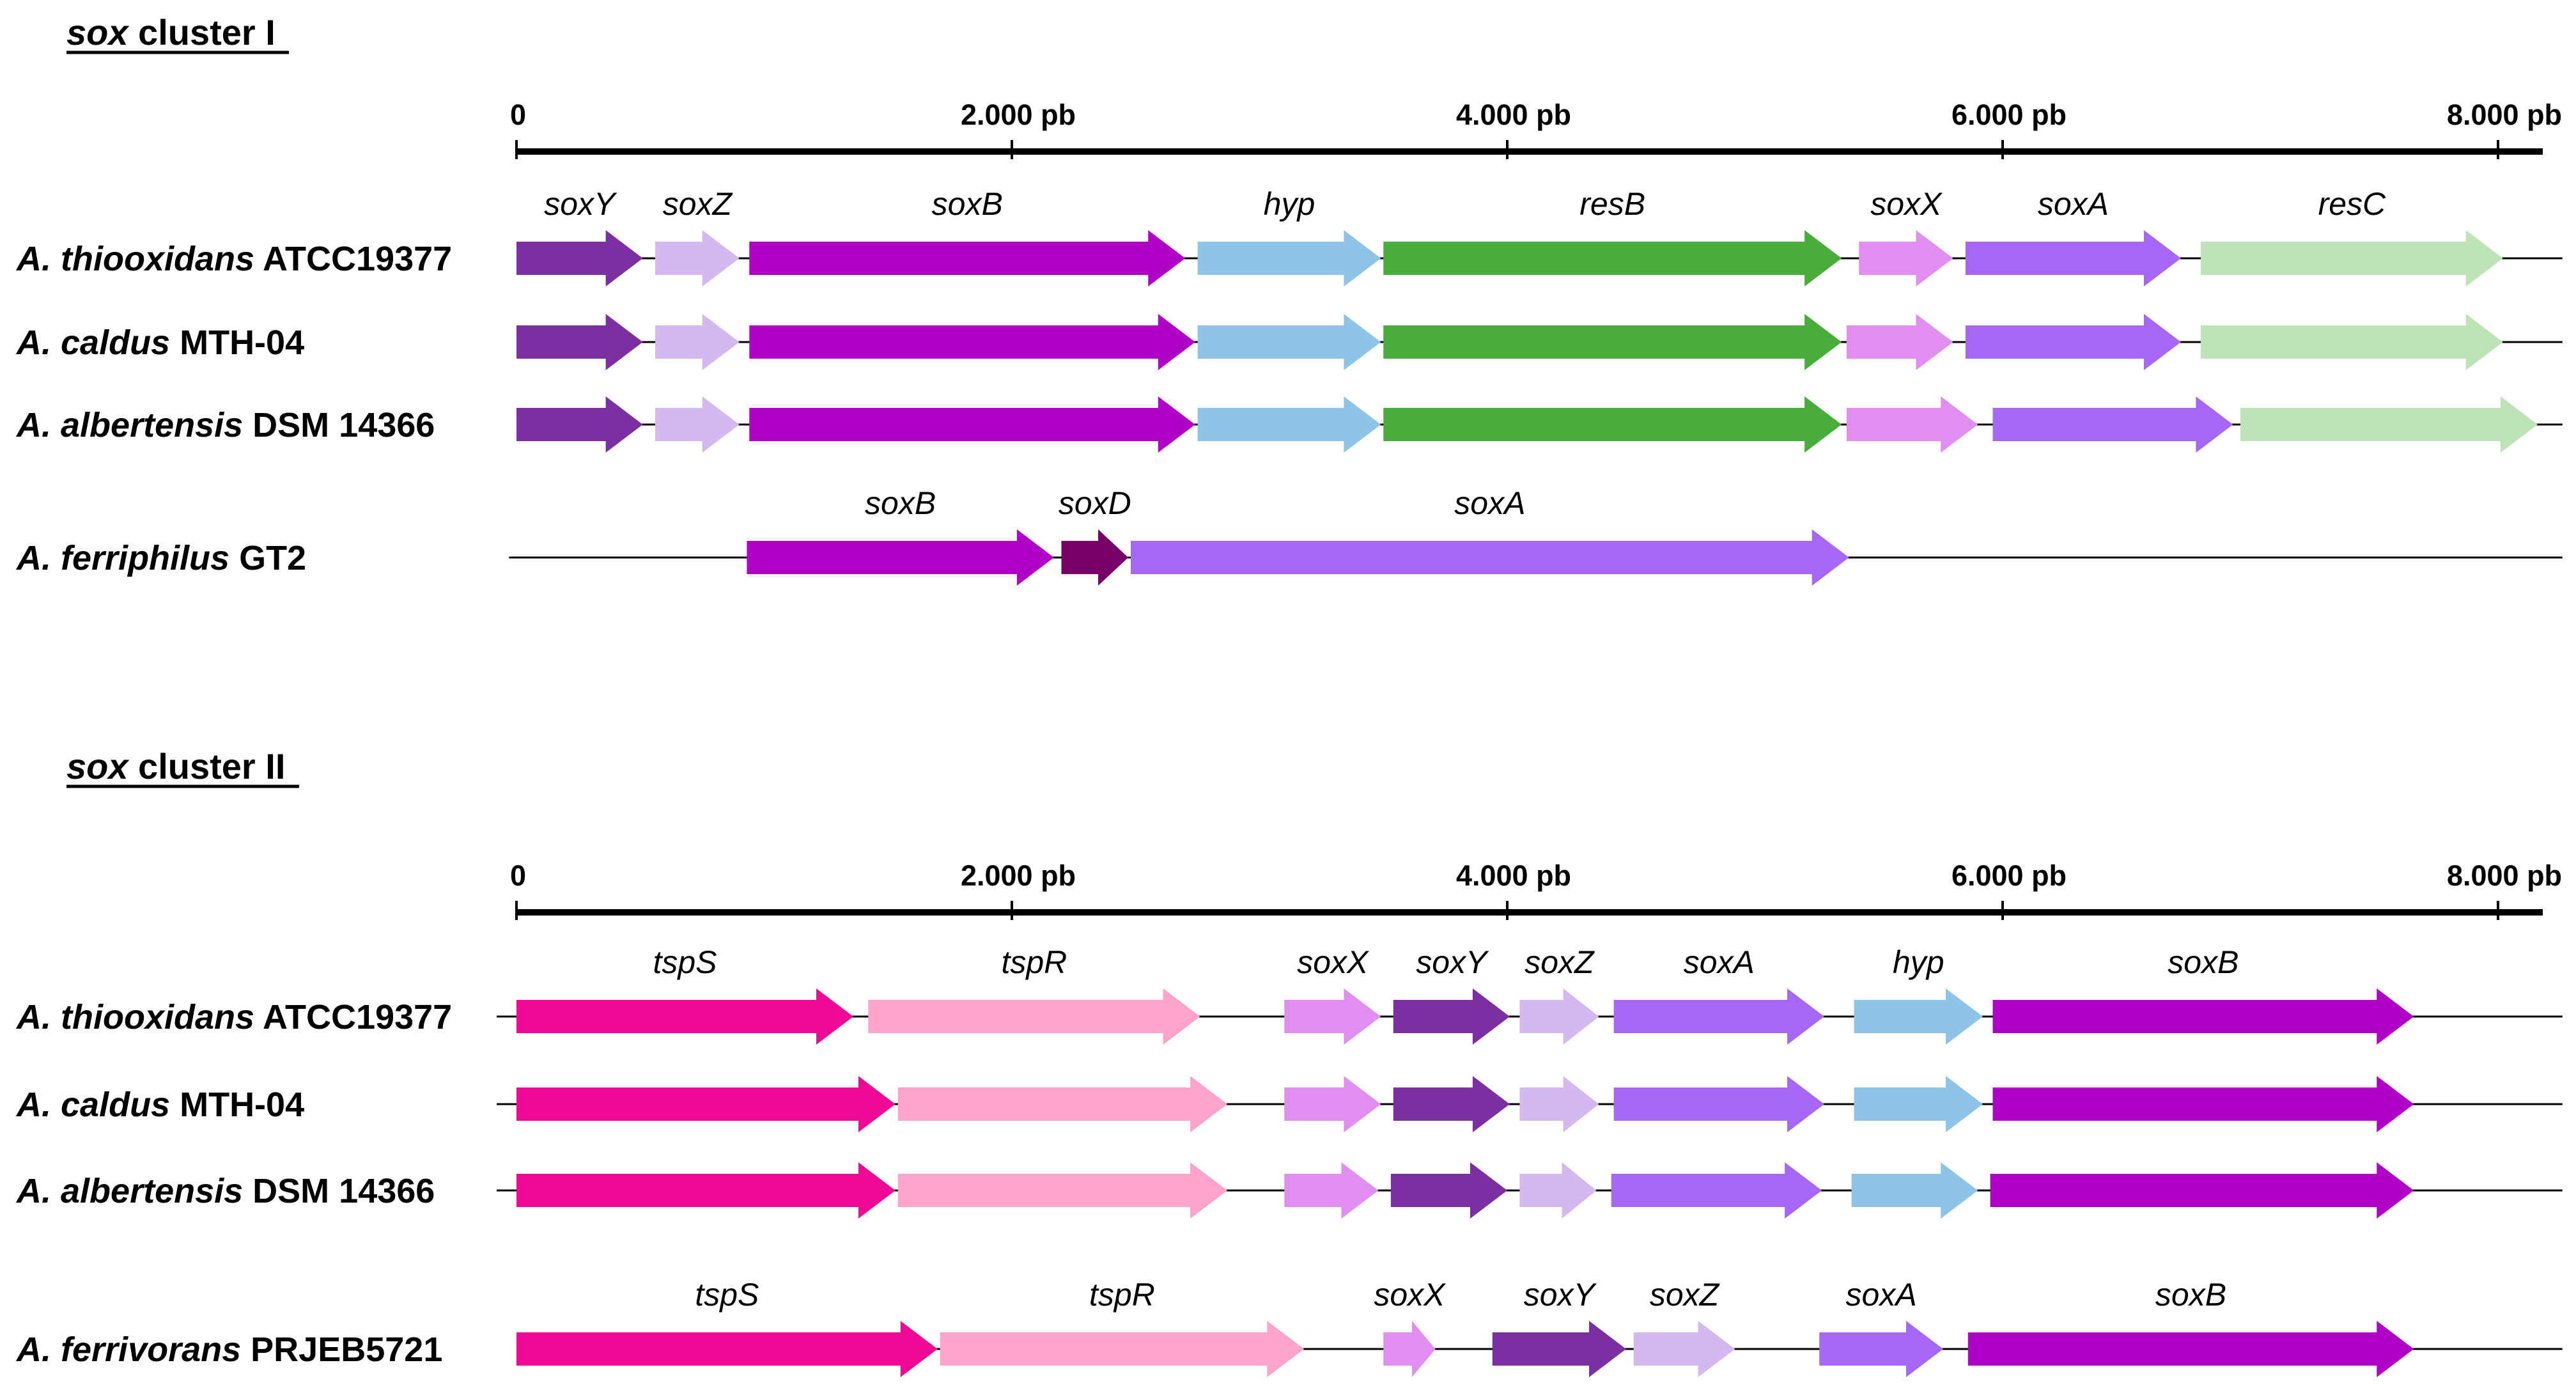 This screenshot has width=2576, height=1388. Describe the element at coordinates (160, 558) in the screenshot. I see `organism-label: A. ferriphilus GT2` at that location.